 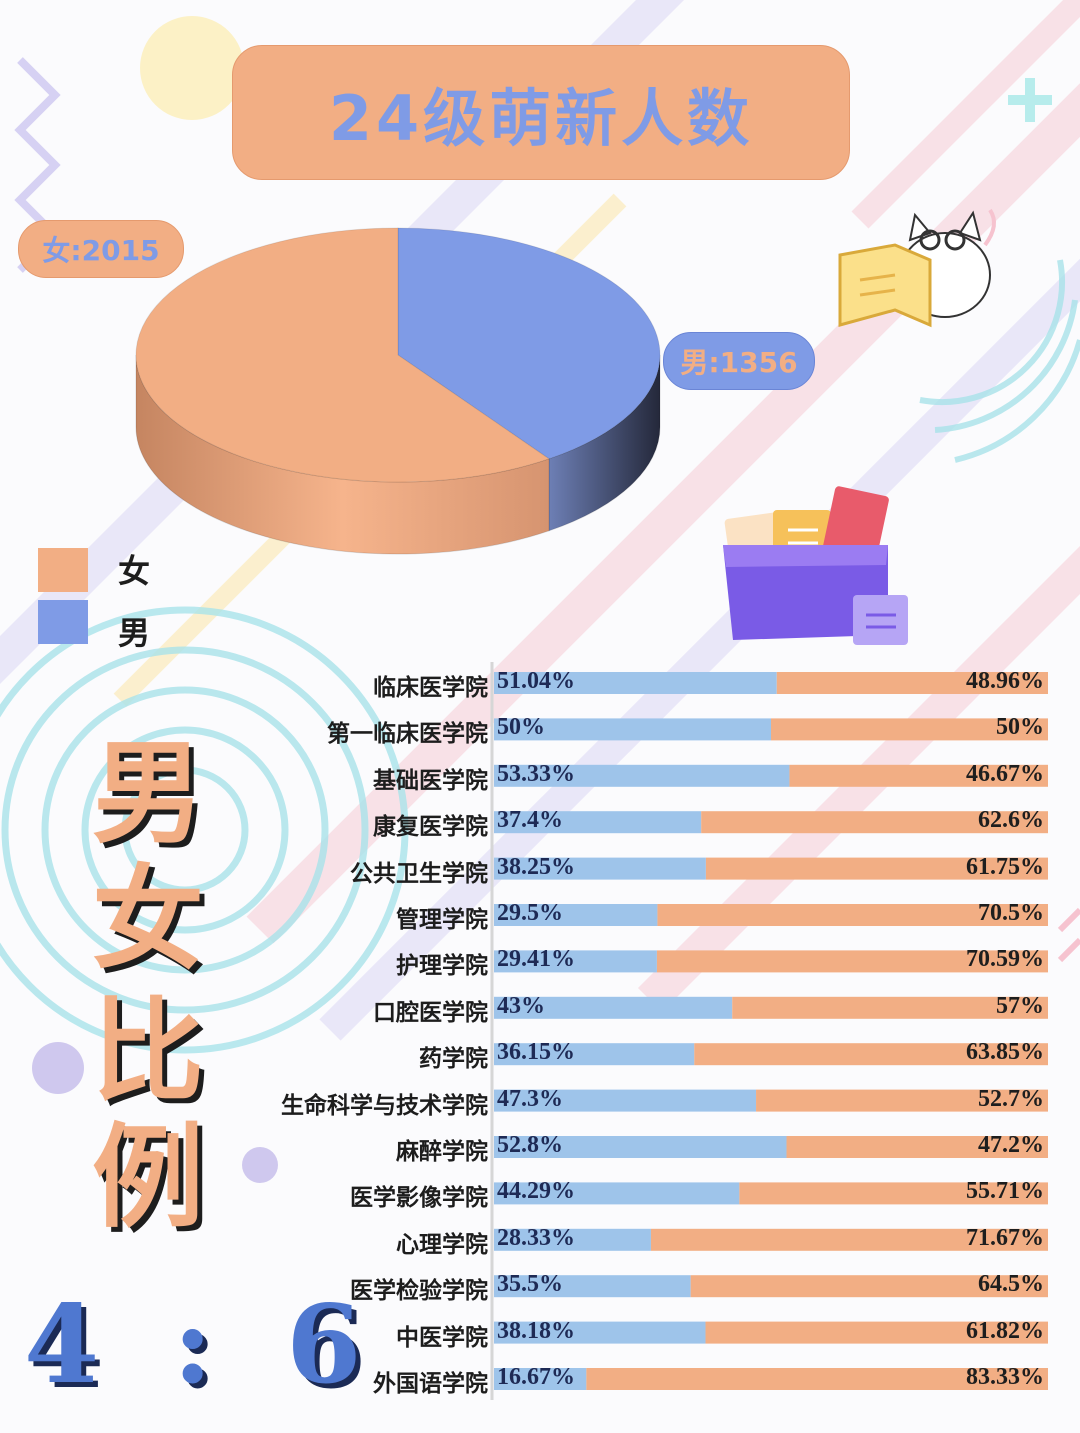 I want to click on category-label: 医学影像学院, so click(x=419, y=1198).